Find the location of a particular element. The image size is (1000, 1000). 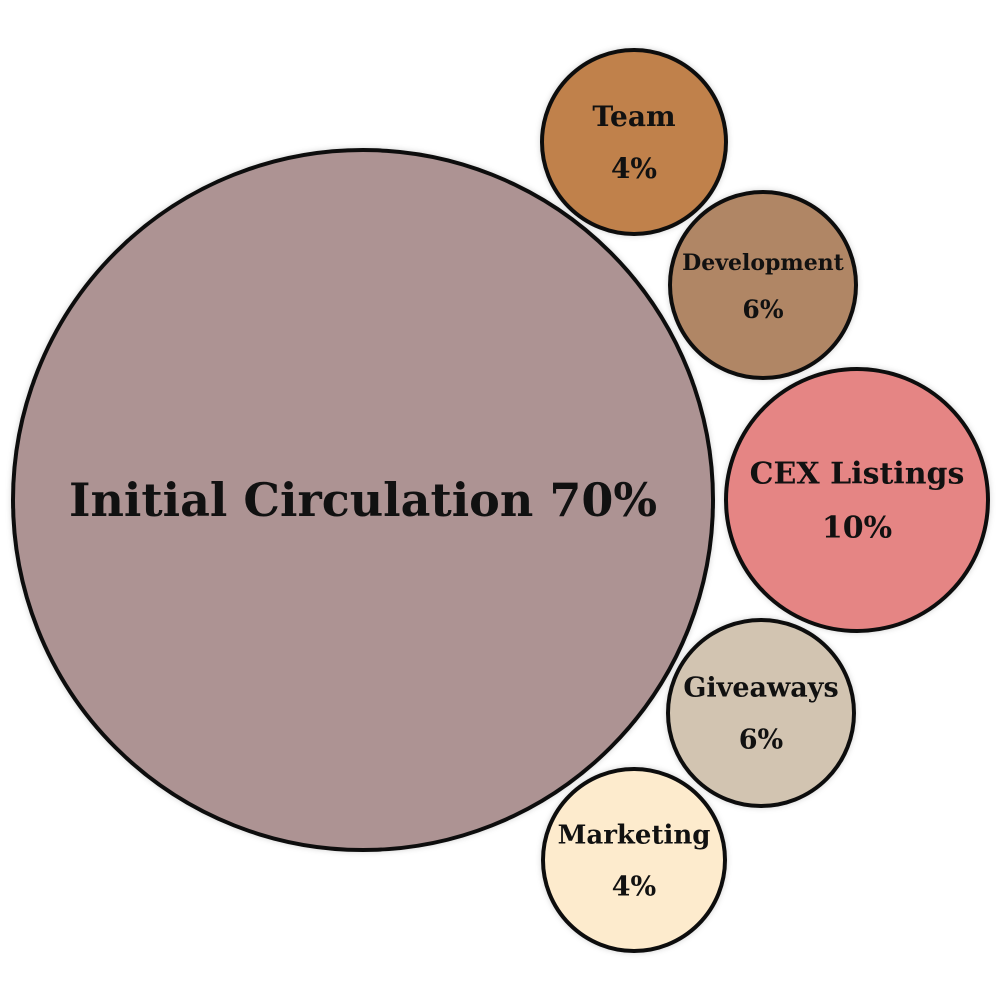

bubble-name-giveaways: Giveaways is located at coordinates (760, 687).